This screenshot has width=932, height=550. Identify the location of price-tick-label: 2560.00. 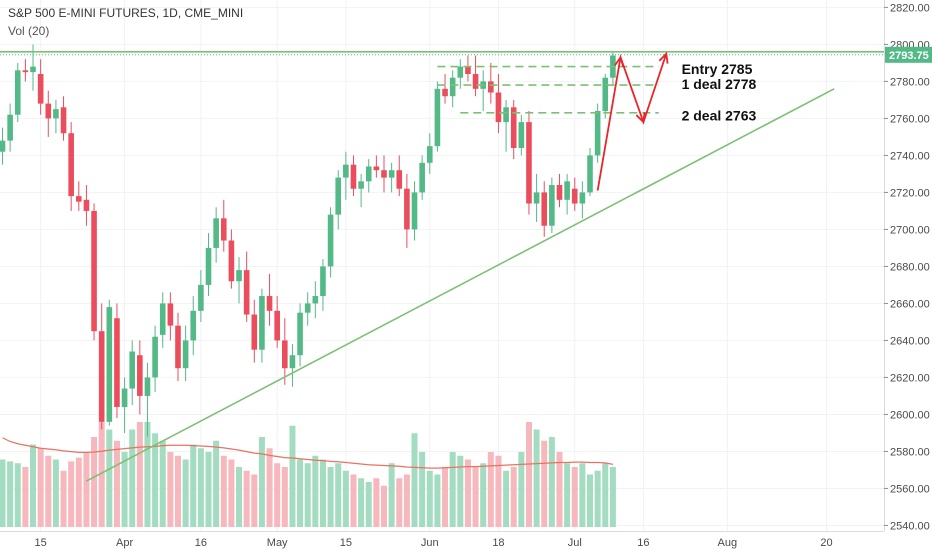
(910, 489).